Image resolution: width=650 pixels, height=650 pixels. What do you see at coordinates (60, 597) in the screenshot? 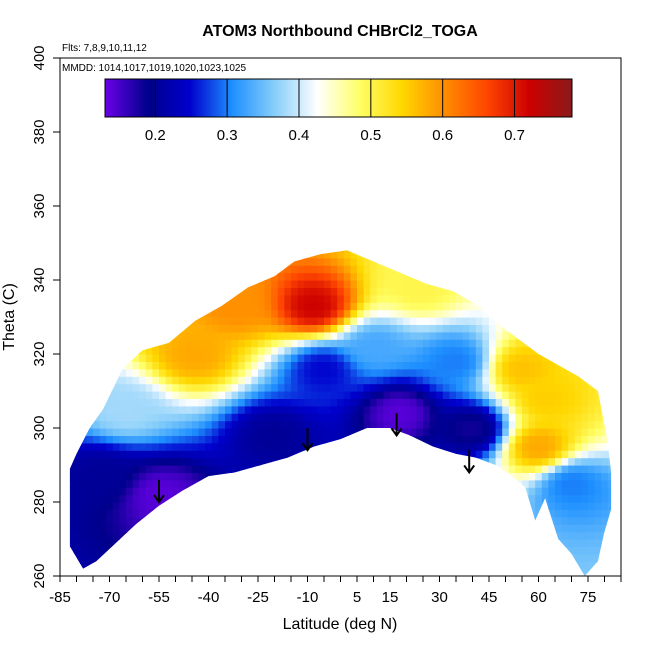
I see `x-tick-label: -85` at bounding box center [60, 597].